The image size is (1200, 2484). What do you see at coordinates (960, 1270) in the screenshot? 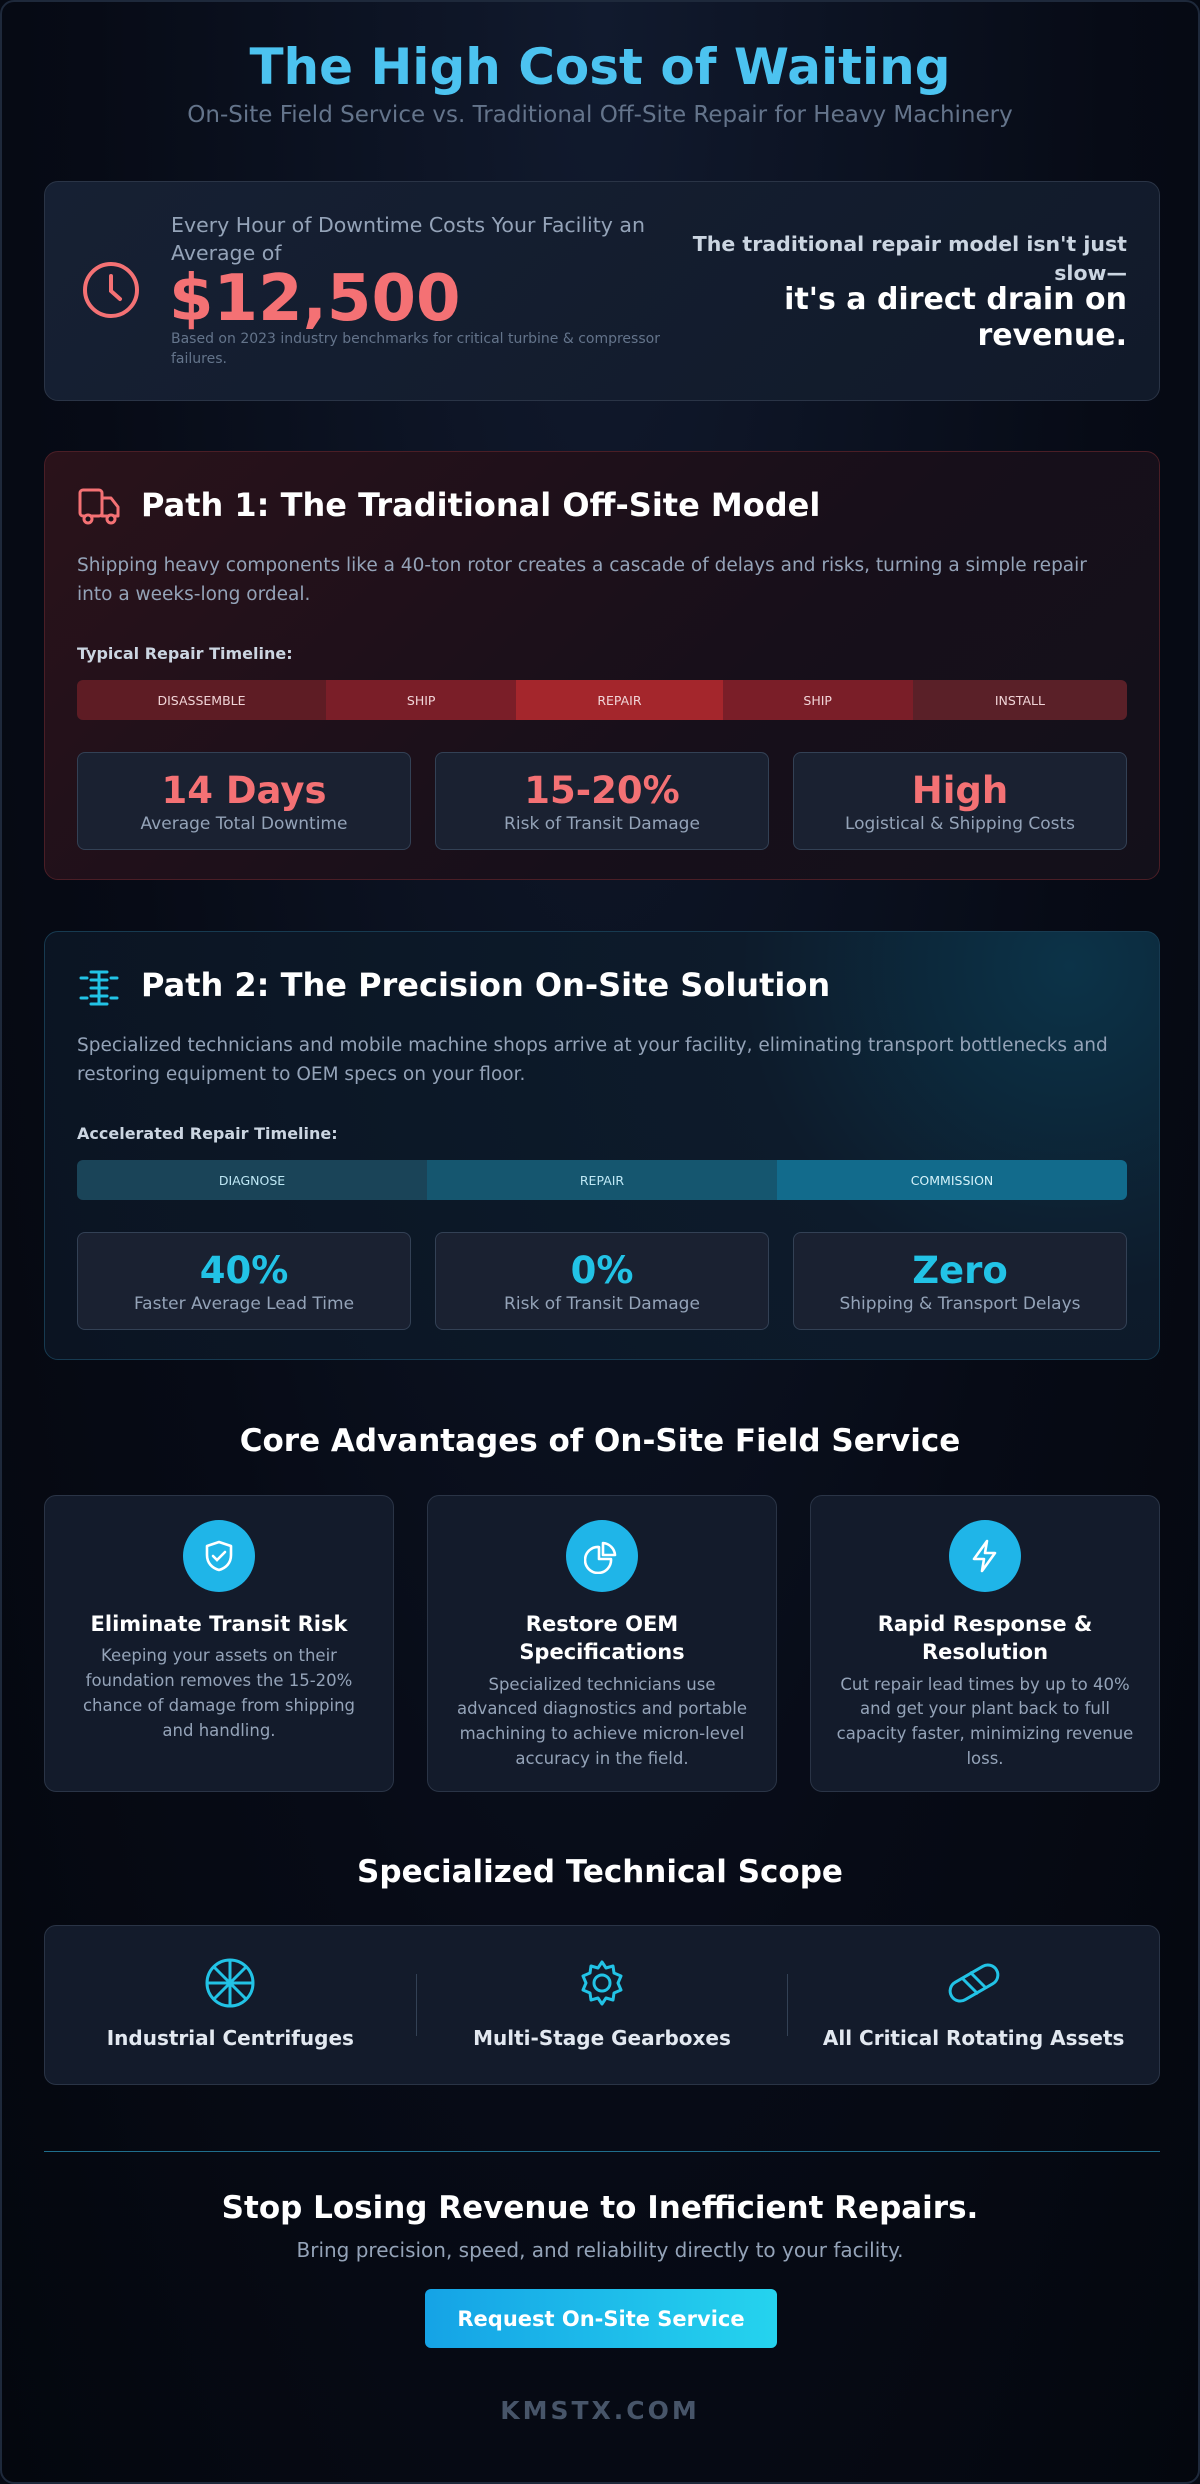
I see `stat-value: Zero` at bounding box center [960, 1270].